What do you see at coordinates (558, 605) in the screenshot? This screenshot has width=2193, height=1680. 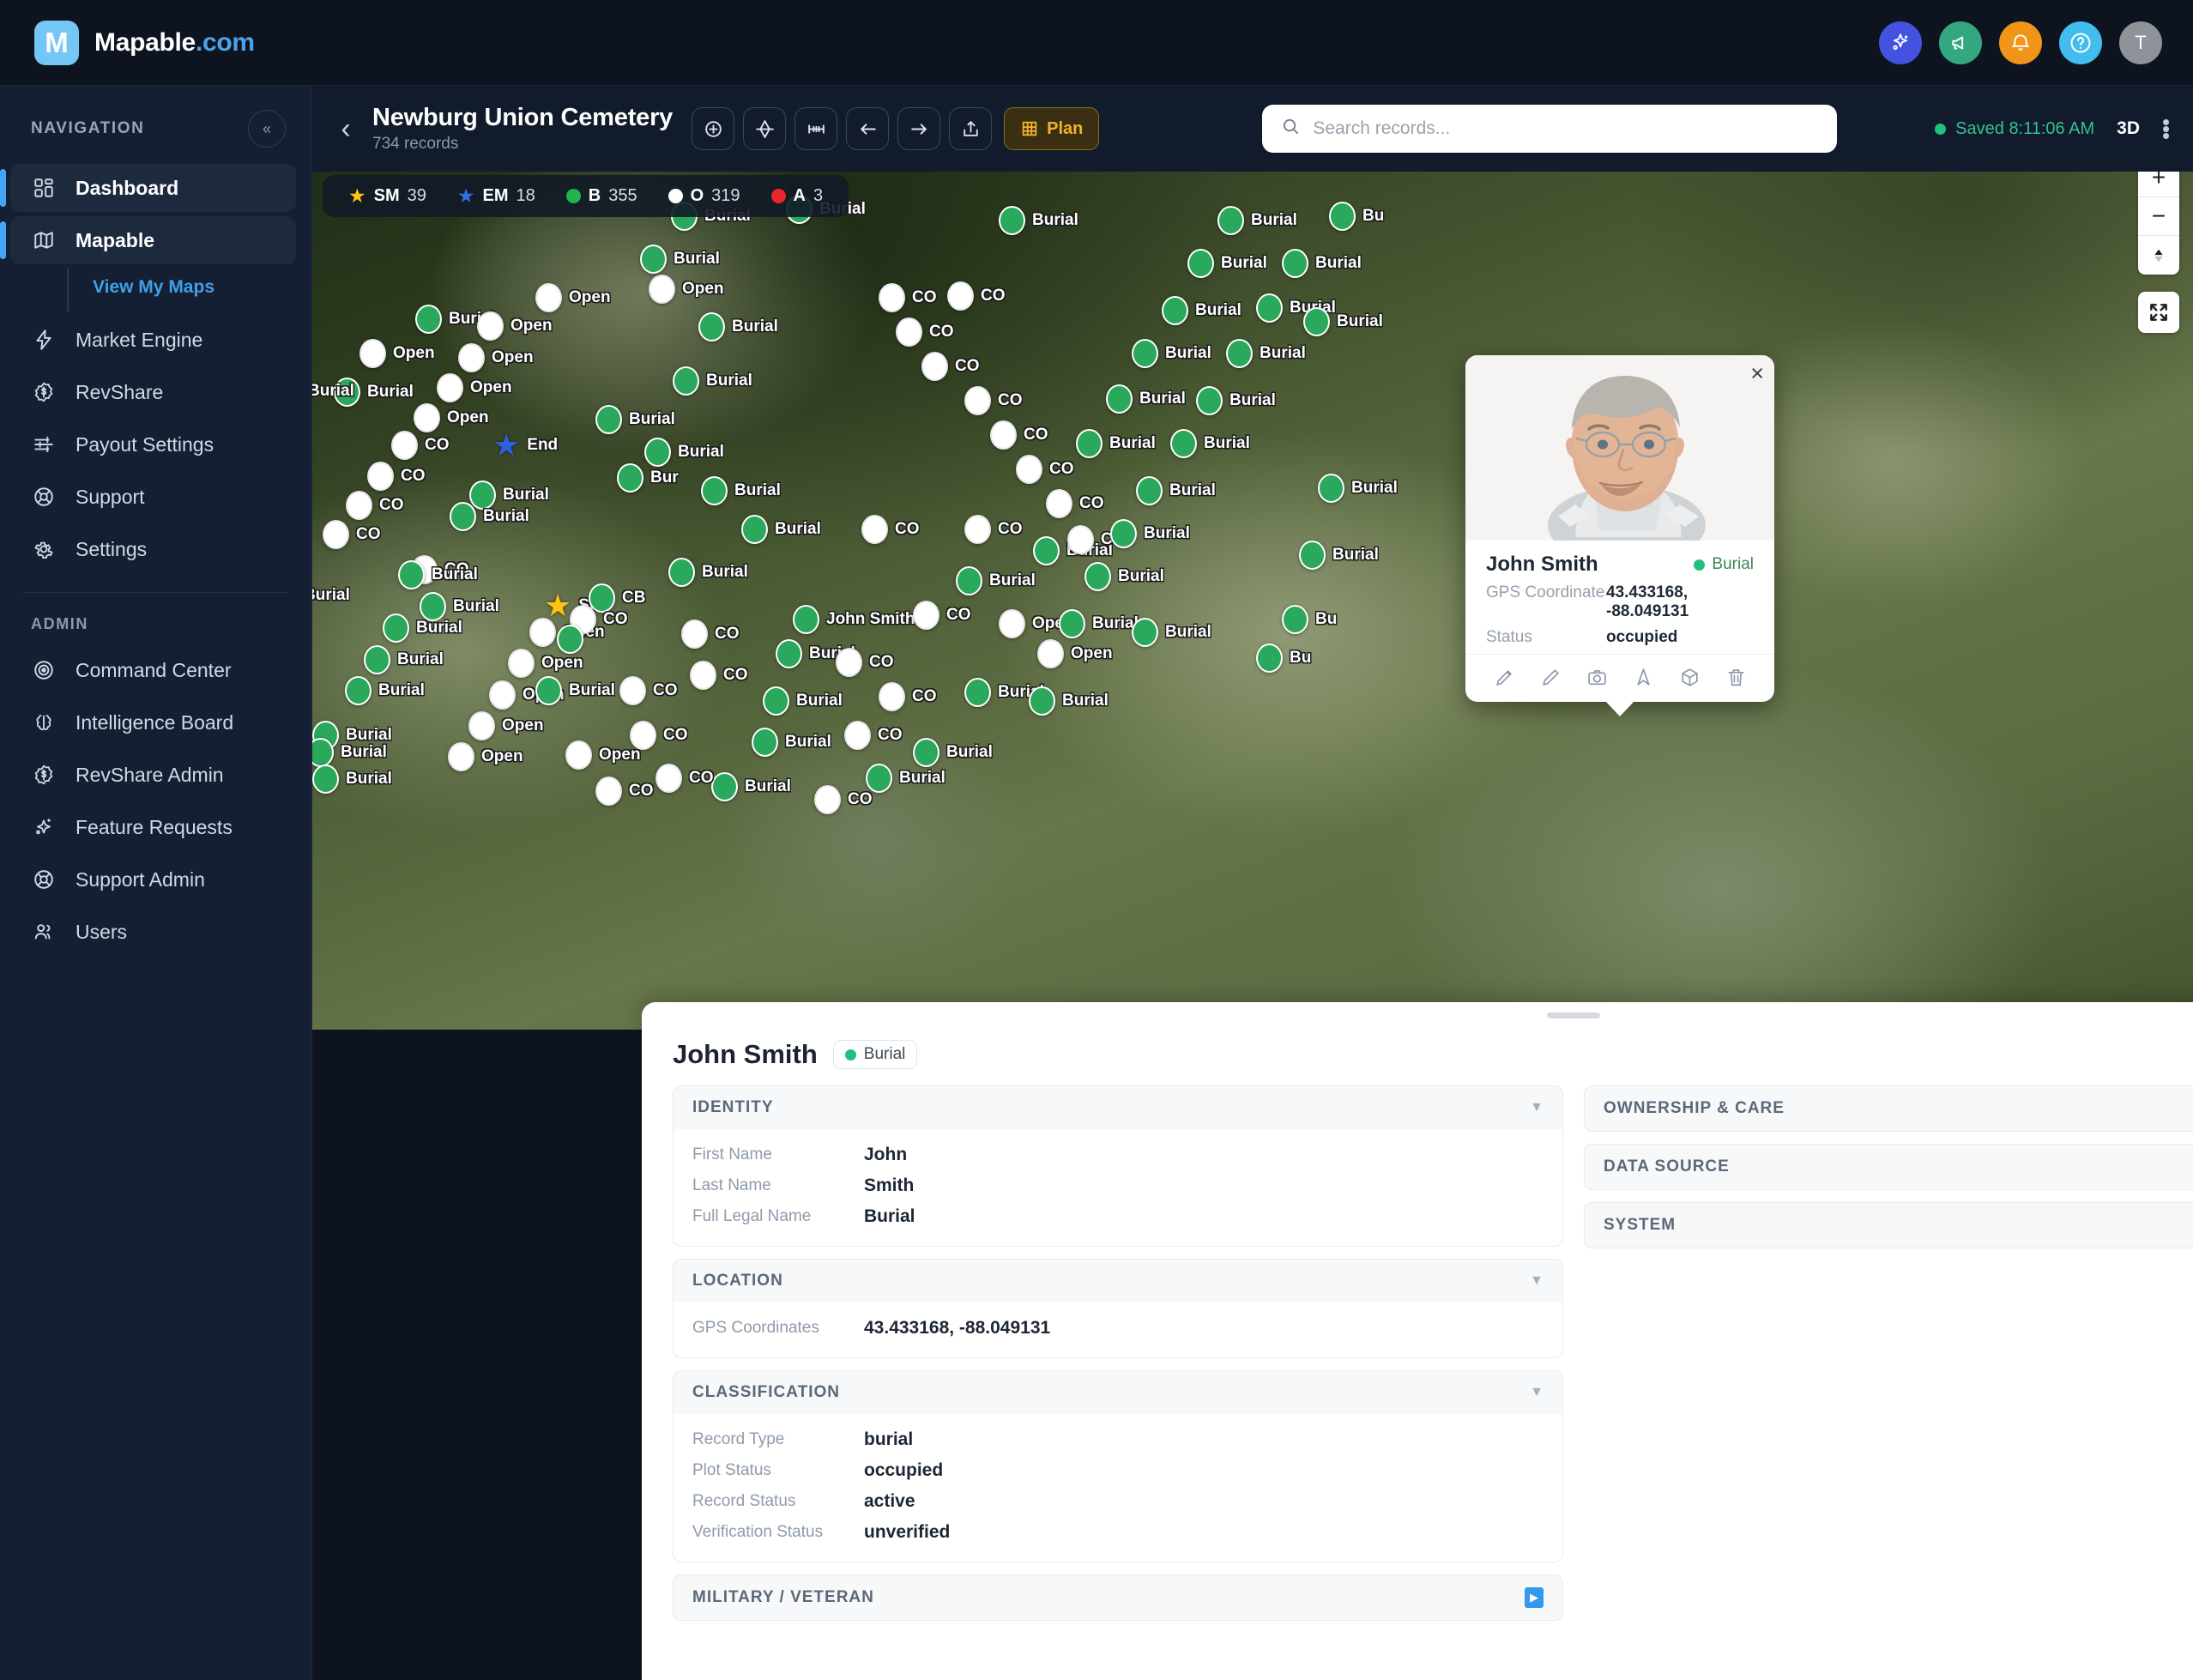 I see `marker-star-sm: ★` at bounding box center [558, 605].